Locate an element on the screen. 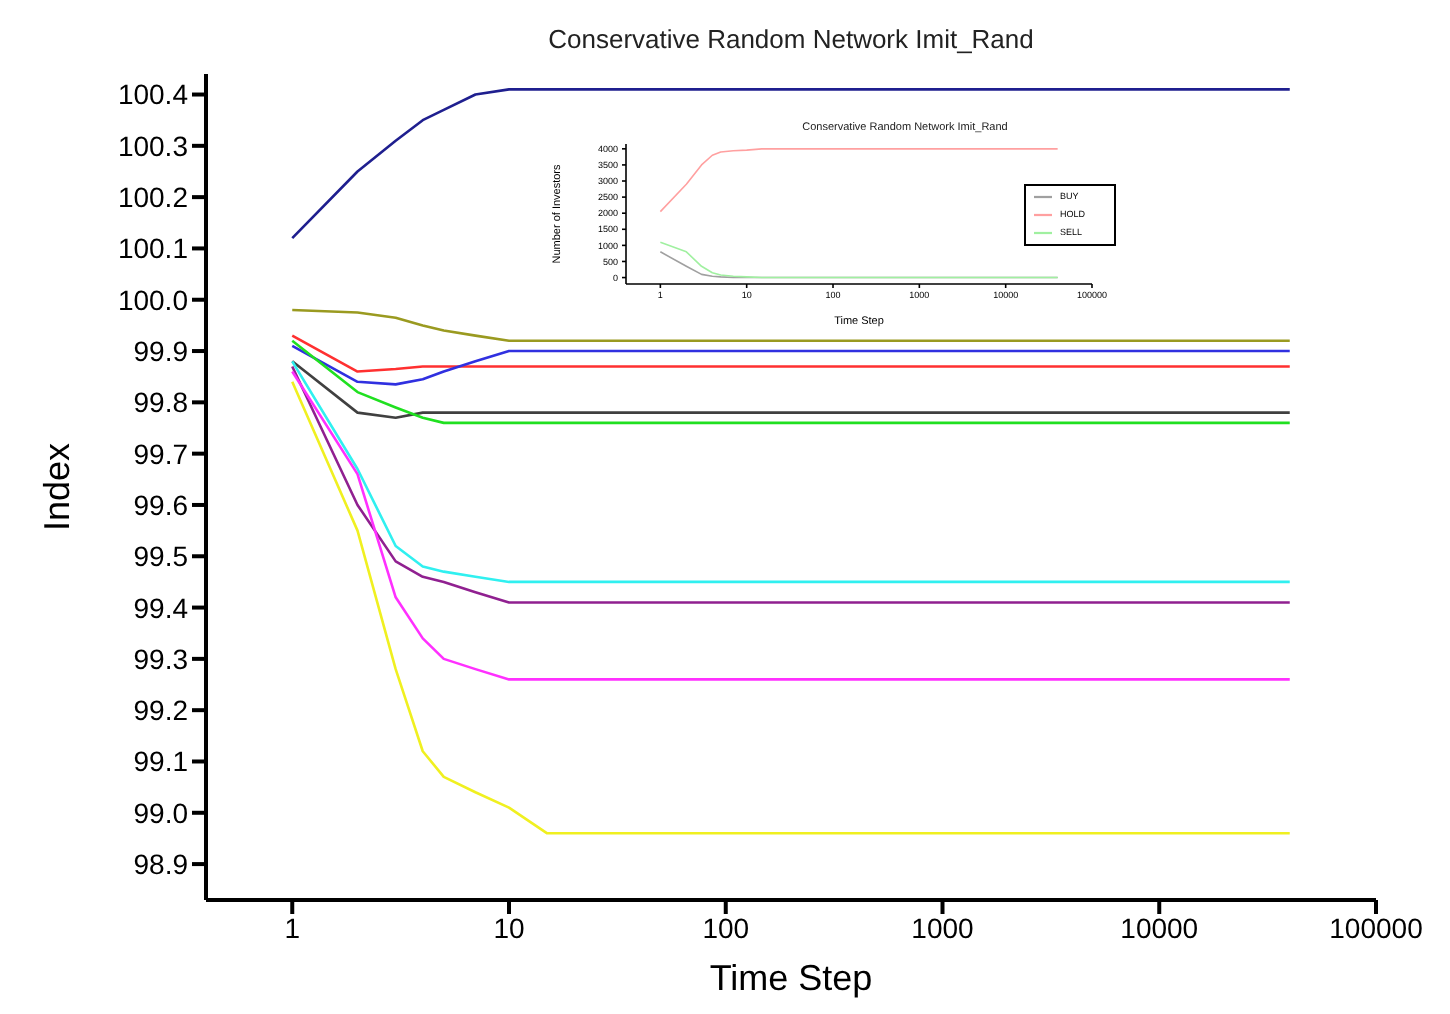 This screenshot has width=1450, height=1014. y-axis-title: Index is located at coordinates (56, 487).